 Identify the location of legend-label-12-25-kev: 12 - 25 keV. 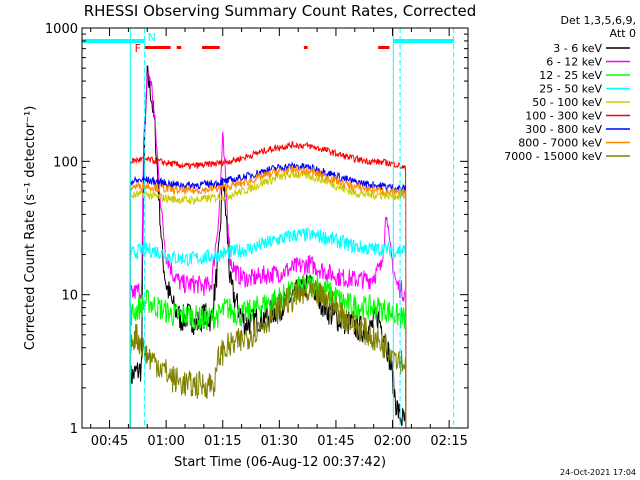
(570, 75).